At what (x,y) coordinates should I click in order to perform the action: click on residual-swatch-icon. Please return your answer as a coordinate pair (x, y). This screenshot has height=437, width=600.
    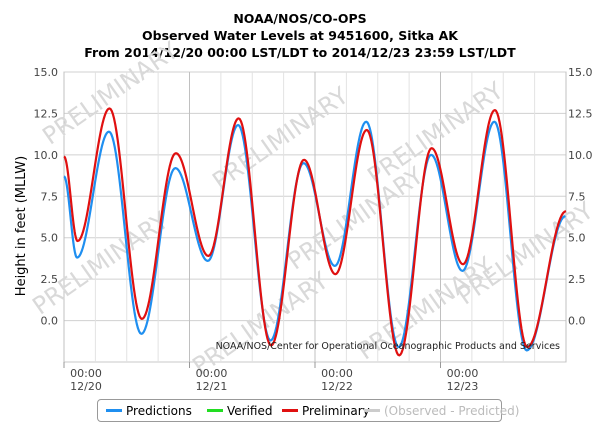
    Looking at the image, I should click on (372, 410).